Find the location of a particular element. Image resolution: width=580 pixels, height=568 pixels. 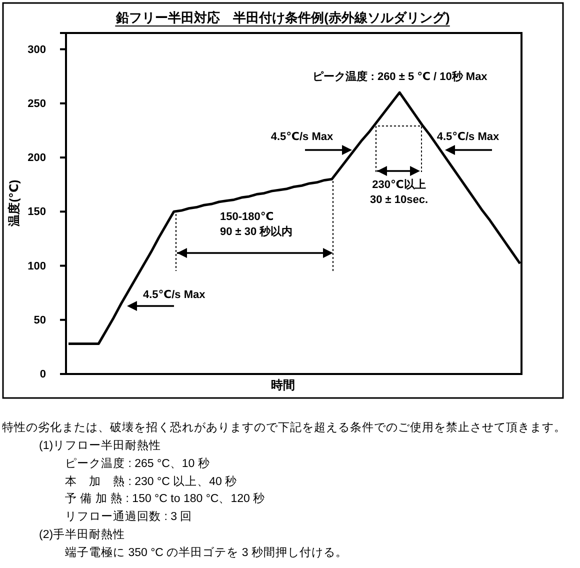

y-axis-title: 温度(℃) is located at coordinates (14, 204).